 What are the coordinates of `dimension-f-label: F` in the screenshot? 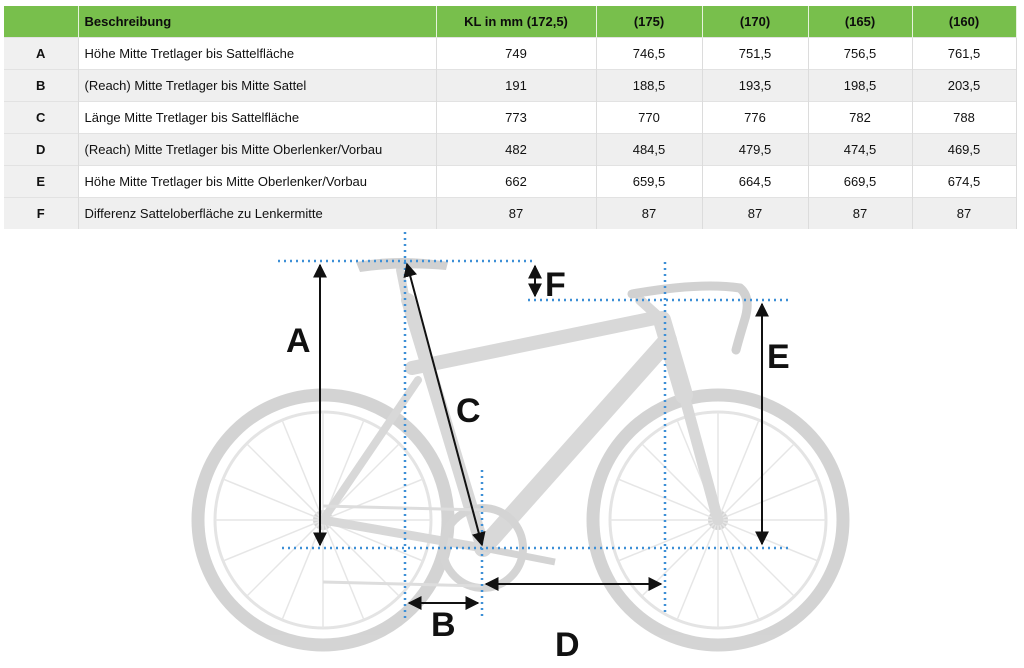 It's located at (555, 285).